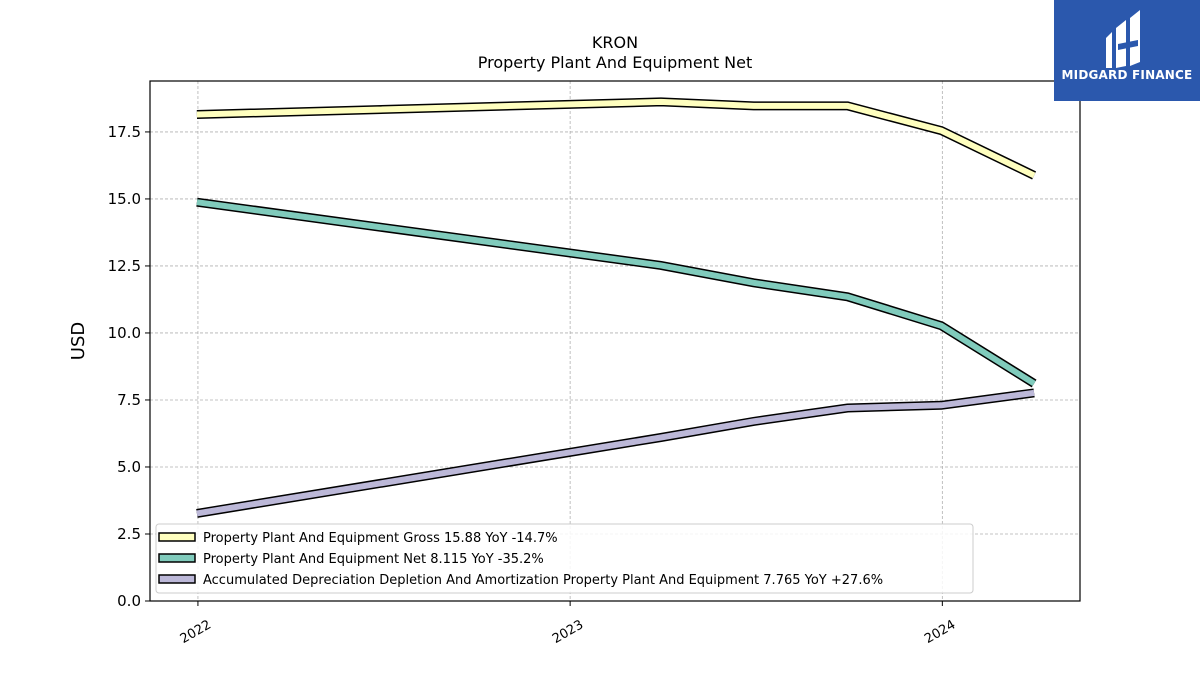  I want to click on x-tick-label: 2022, so click(196, 632).